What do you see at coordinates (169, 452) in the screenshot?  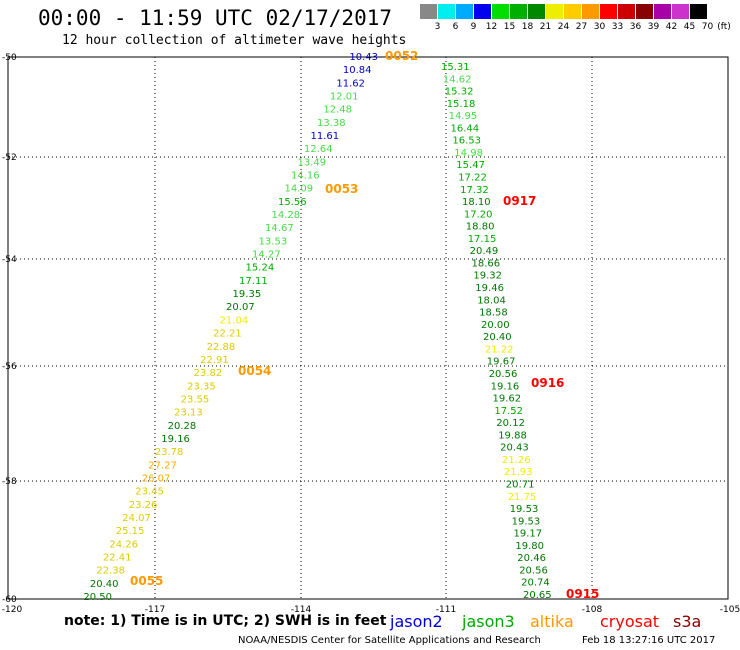 I see `wave-height-value: 23.78` at bounding box center [169, 452].